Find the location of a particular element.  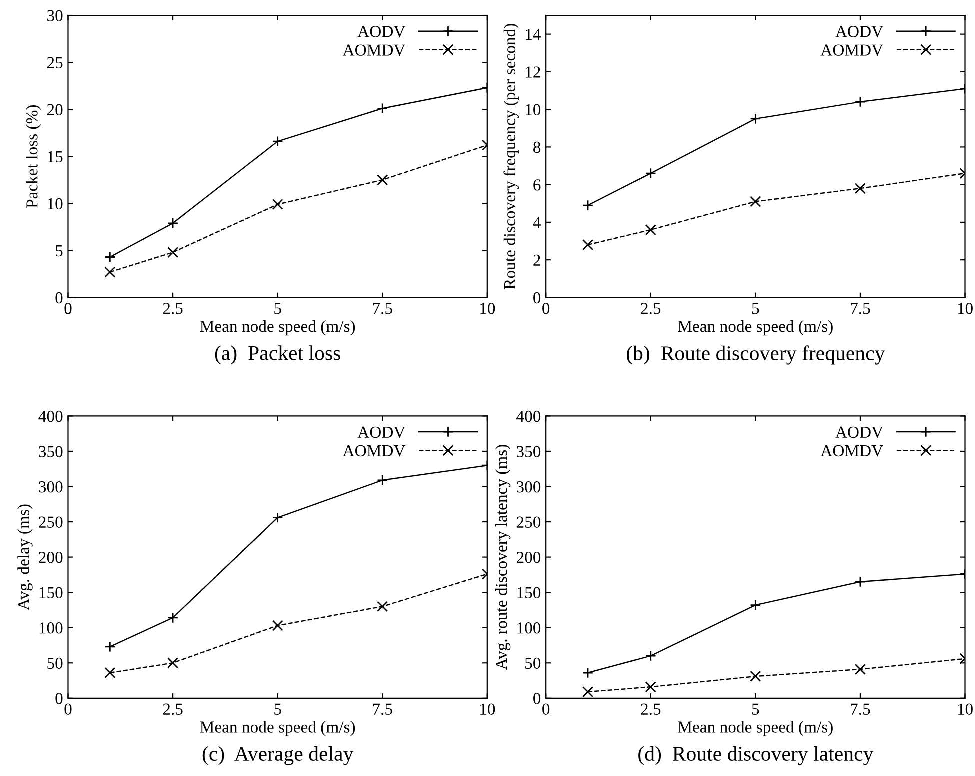

y-tick-label: 4 is located at coordinates (537, 222).